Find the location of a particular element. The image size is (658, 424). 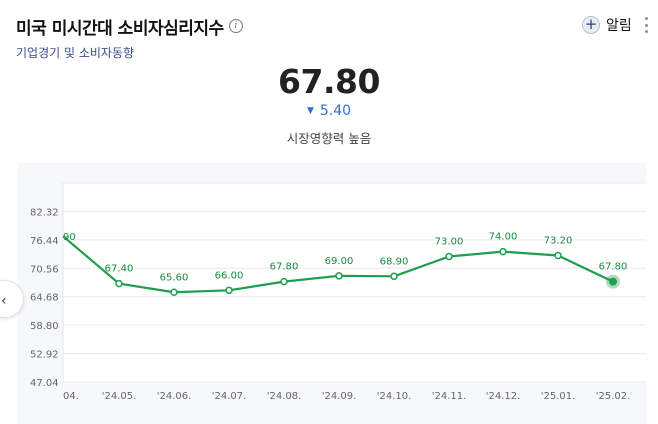

x-tick-label: '24.08. is located at coordinates (284, 396).